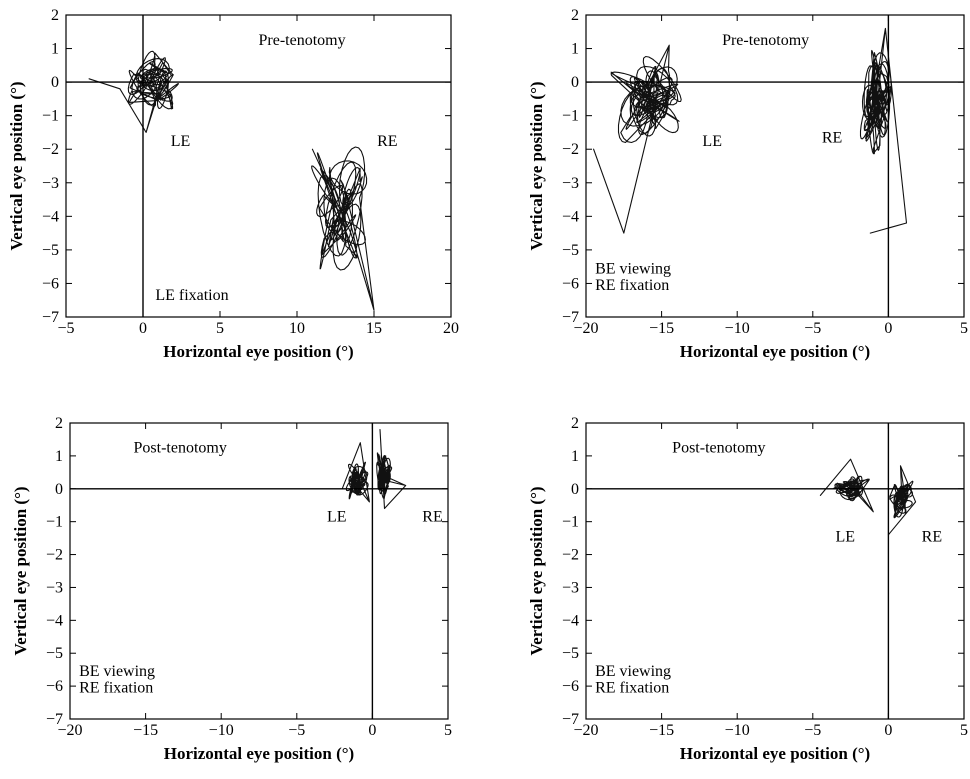 The height and width of the screenshot is (779, 970). What do you see at coordinates (297, 328) in the screenshot?
I see `x-tick-label: 10` at bounding box center [297, 328].